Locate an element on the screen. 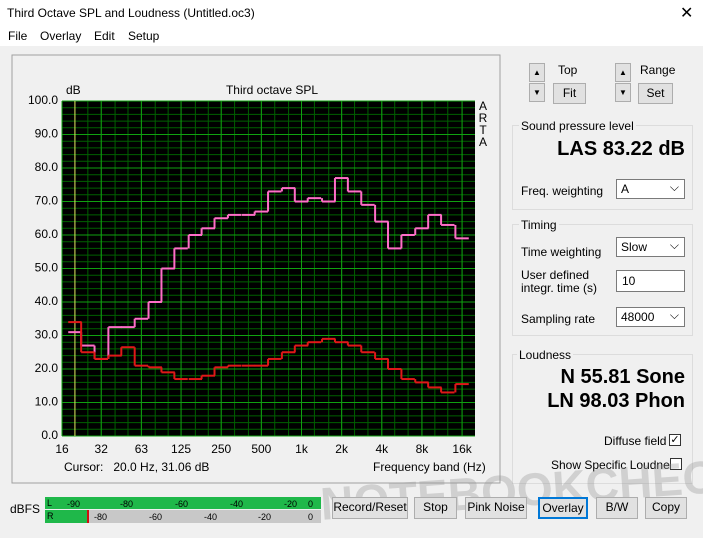 Image resolution: width=703 pixels, height=538 pixels. x-tick-label: 125 is located at coordinates (181, 449).